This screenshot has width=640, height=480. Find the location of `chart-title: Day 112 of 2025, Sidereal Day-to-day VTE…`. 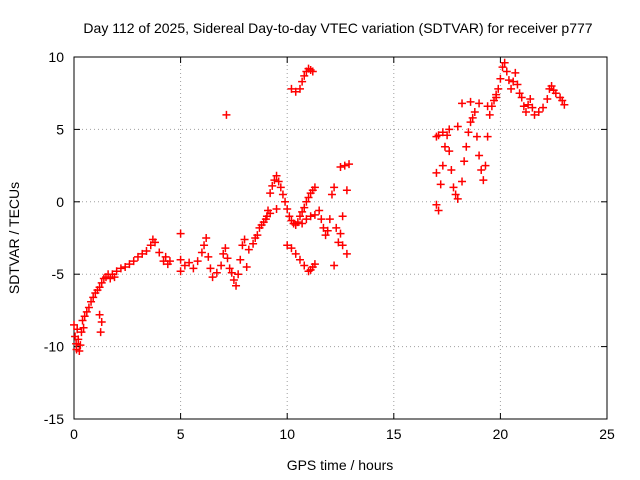

chart-title: Day 112 of 2025, Sidereal Day-to-day VTE… is located at coordinates (337, 28).